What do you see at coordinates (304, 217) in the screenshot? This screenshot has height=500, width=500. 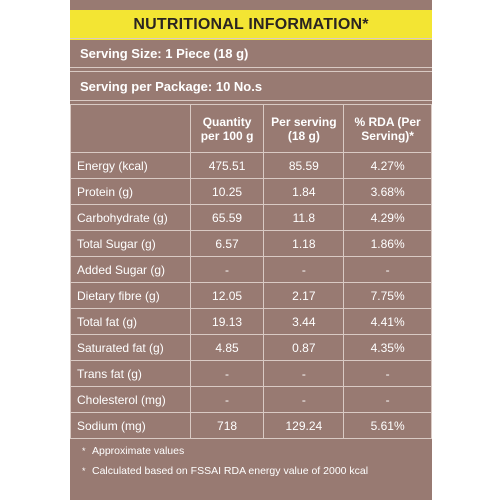 I see `per-serving-value: 11.8` at bounding box center [304, 217].